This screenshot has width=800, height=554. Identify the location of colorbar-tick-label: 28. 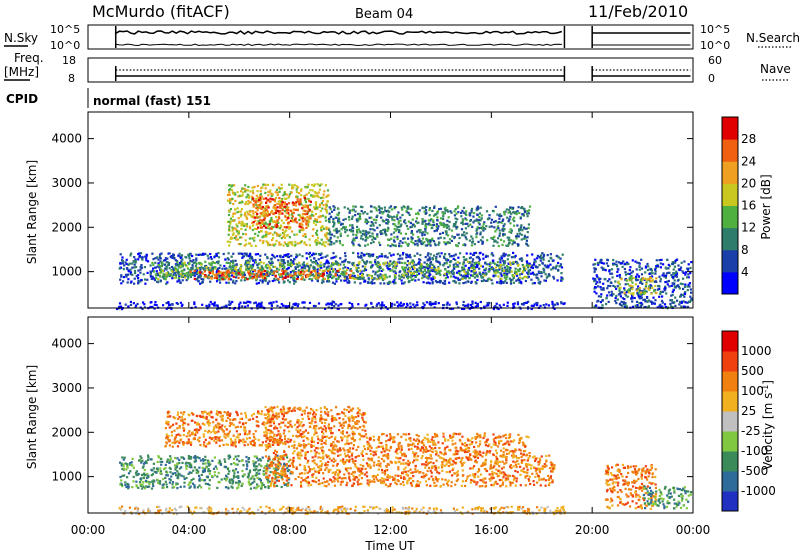
(748, 139).